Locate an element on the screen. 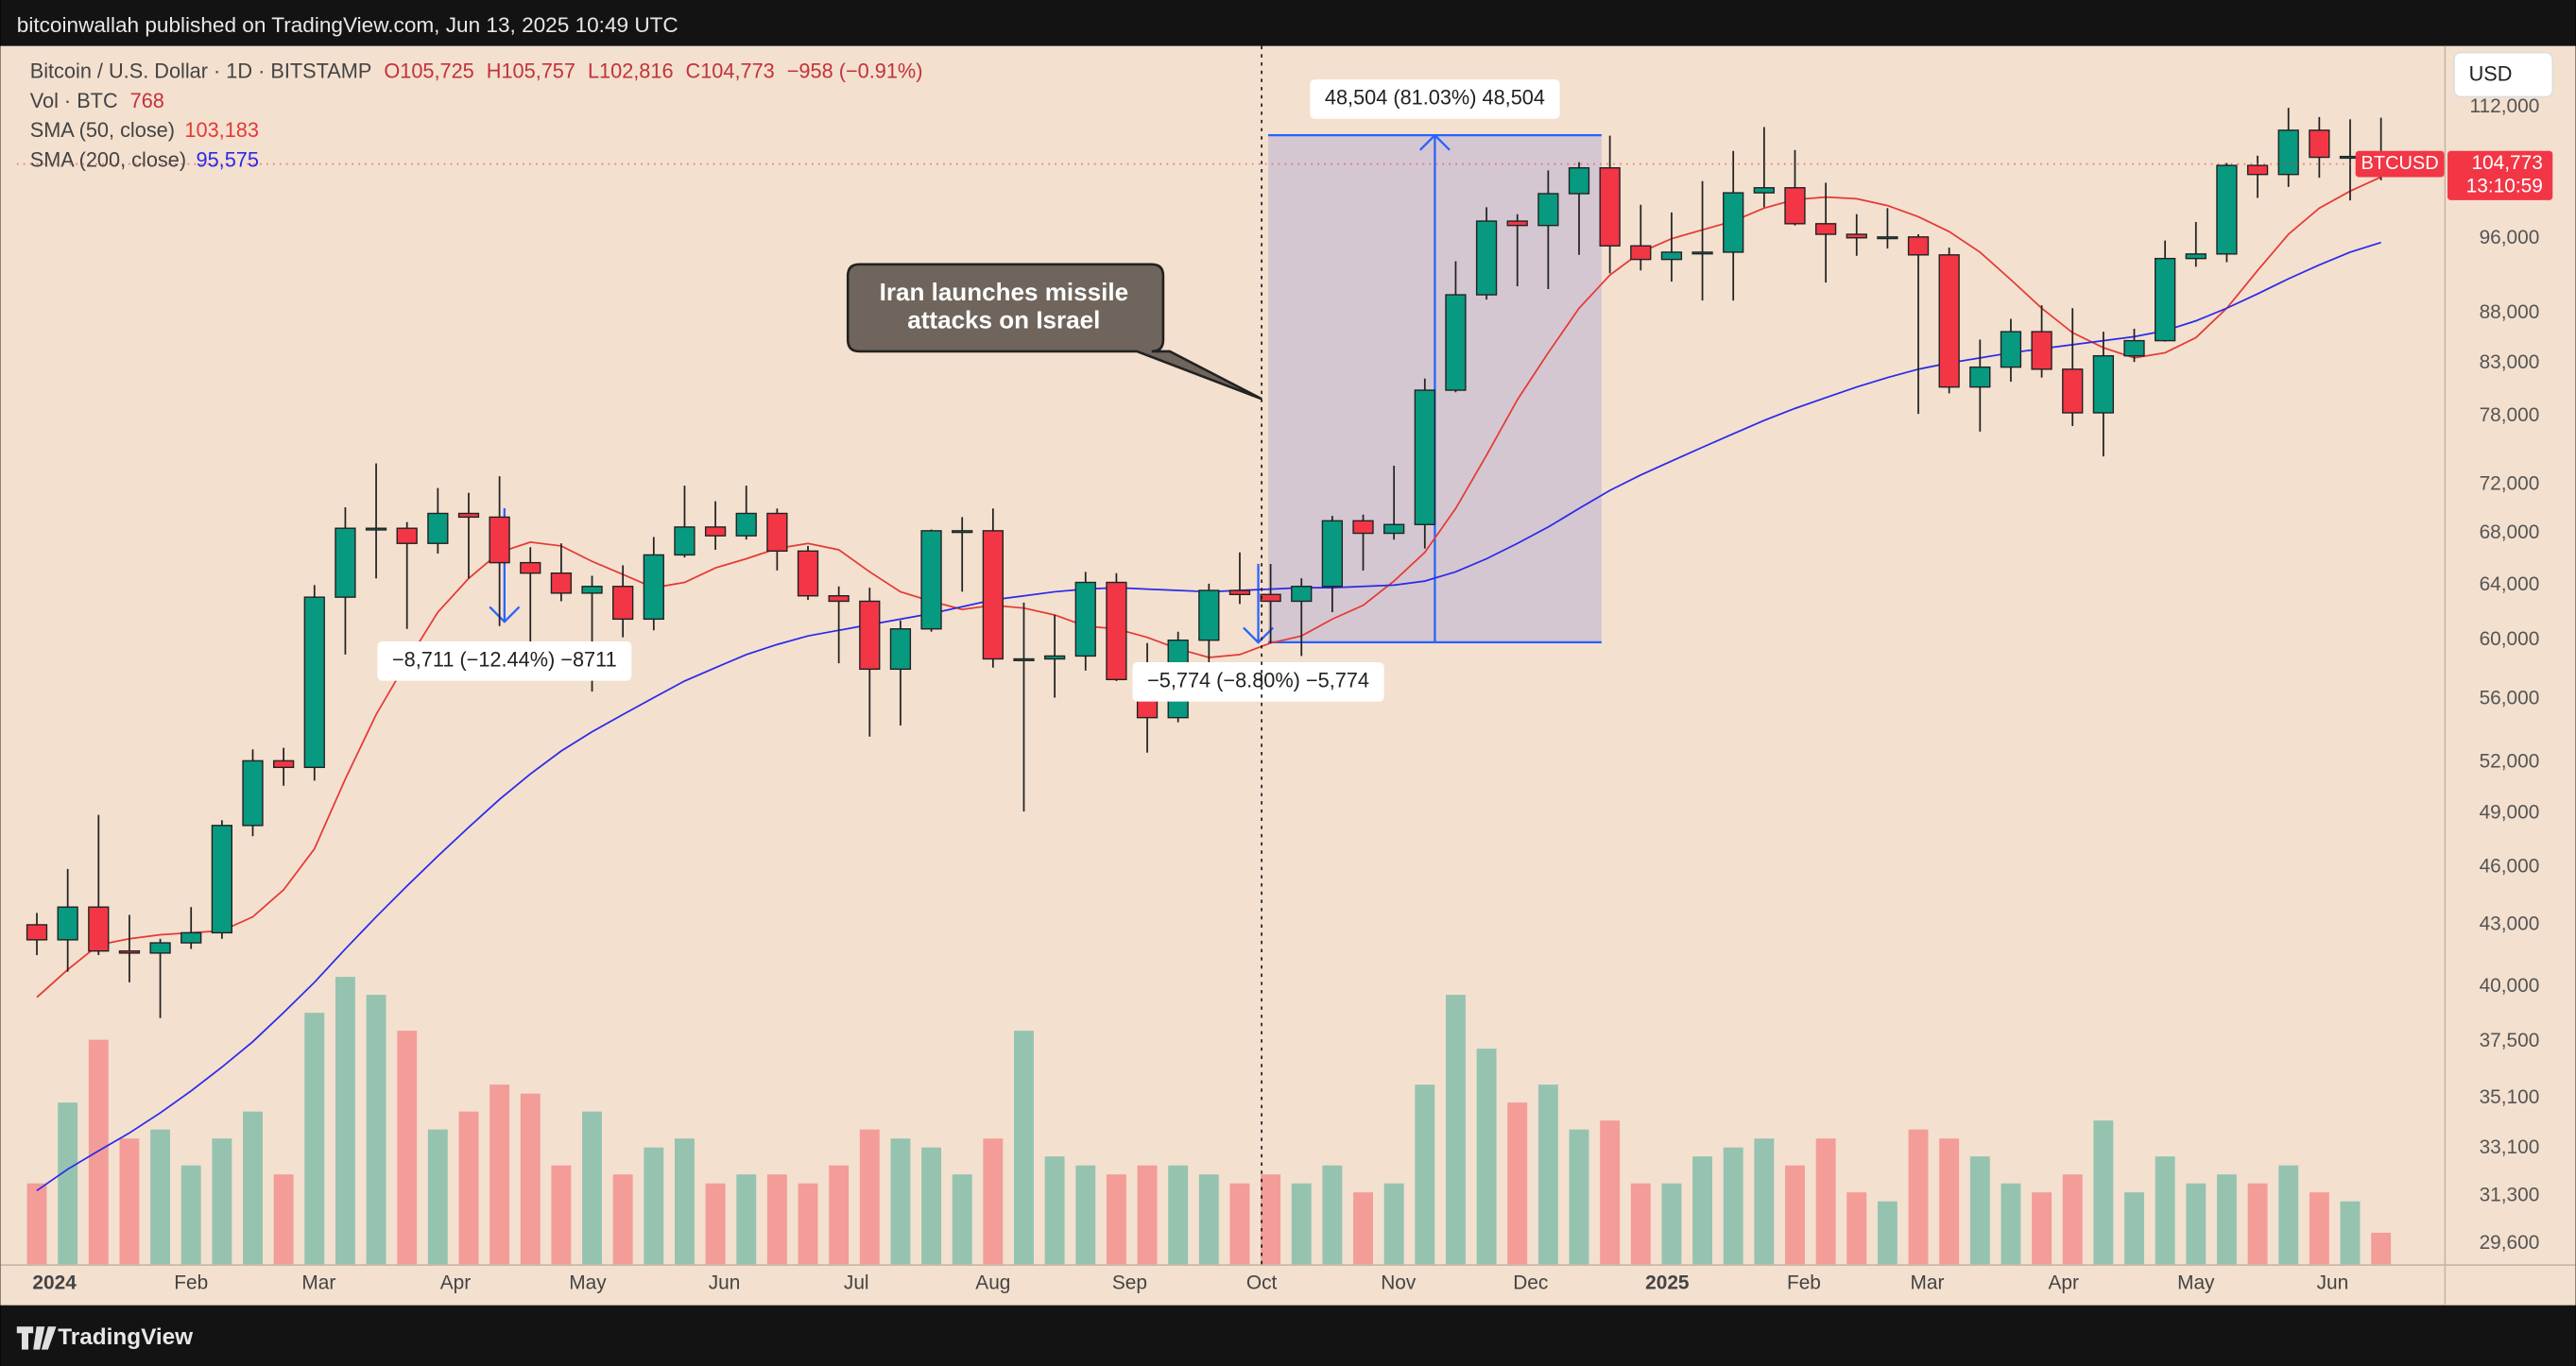  legend-entry: SMA (50, close) 103,183 is located at coordinates (144, 130).